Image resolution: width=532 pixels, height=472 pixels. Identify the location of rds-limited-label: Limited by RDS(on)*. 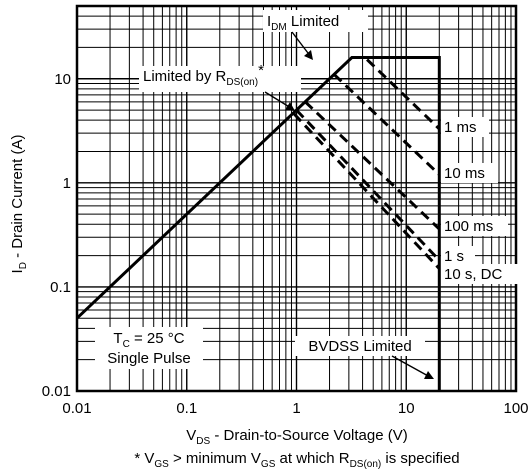
(203, 75).